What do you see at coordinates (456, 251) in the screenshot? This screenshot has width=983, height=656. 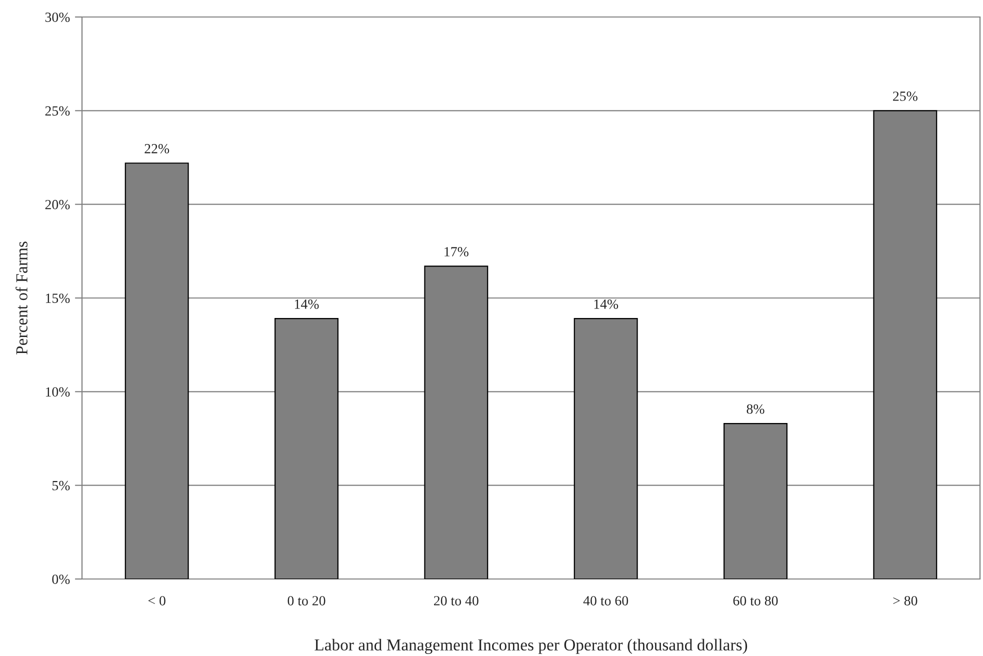 I see `data-label: 17%` at bounding box center [456, 251].